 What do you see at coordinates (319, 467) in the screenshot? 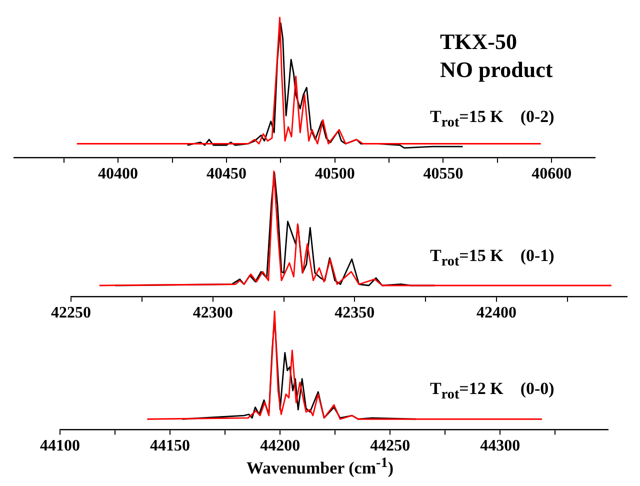
I see `x-axis-title: Wavenumber (cm$^{-1}$)` at bounding box center [319, 467].